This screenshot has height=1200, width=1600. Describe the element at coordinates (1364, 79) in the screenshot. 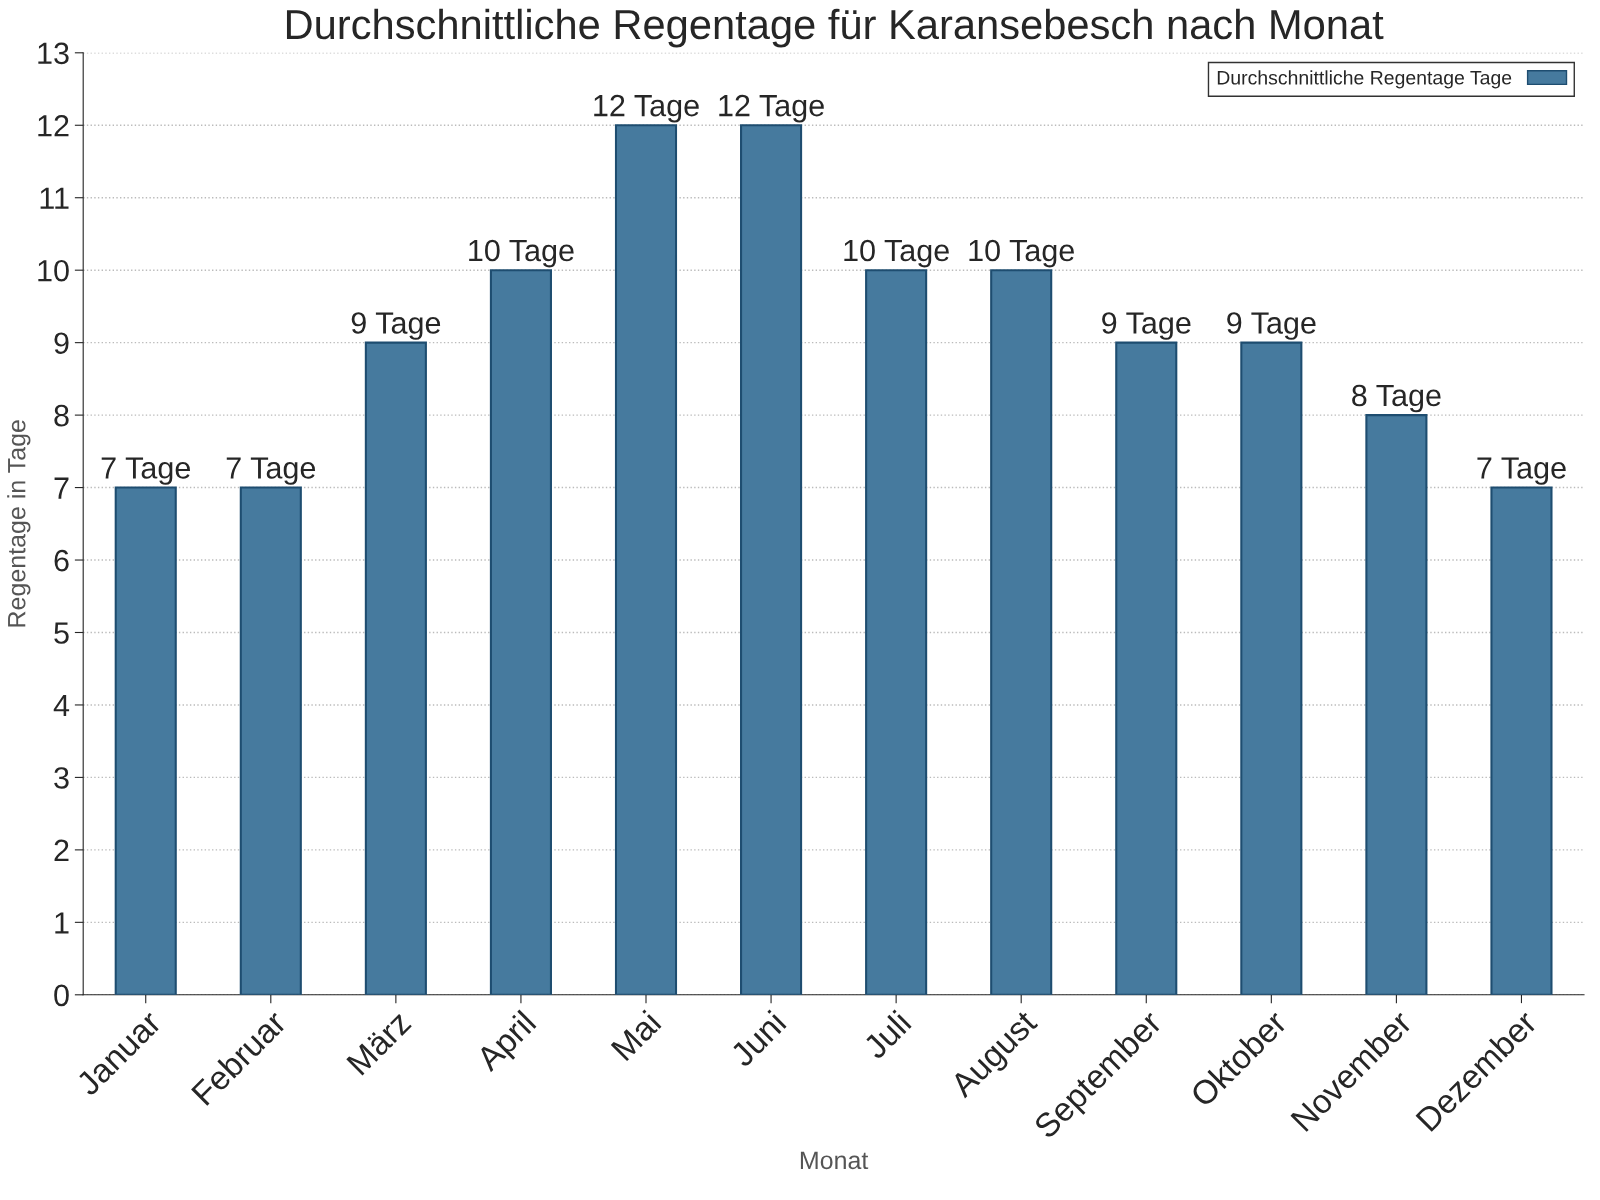

I see `legend-label: Durchschnittliche Regentage Tage` at that location.